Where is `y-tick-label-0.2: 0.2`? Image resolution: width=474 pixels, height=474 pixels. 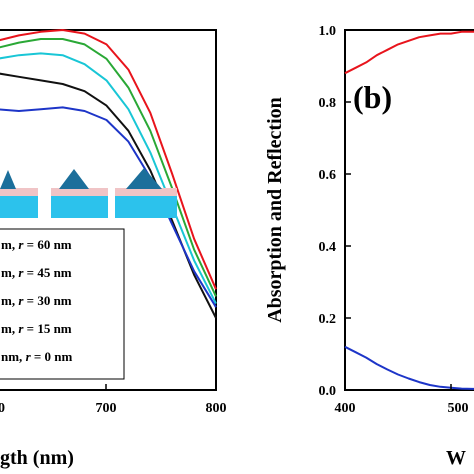 y-tick-label-0.2: 0.2 is located at coordinates (328, 319).